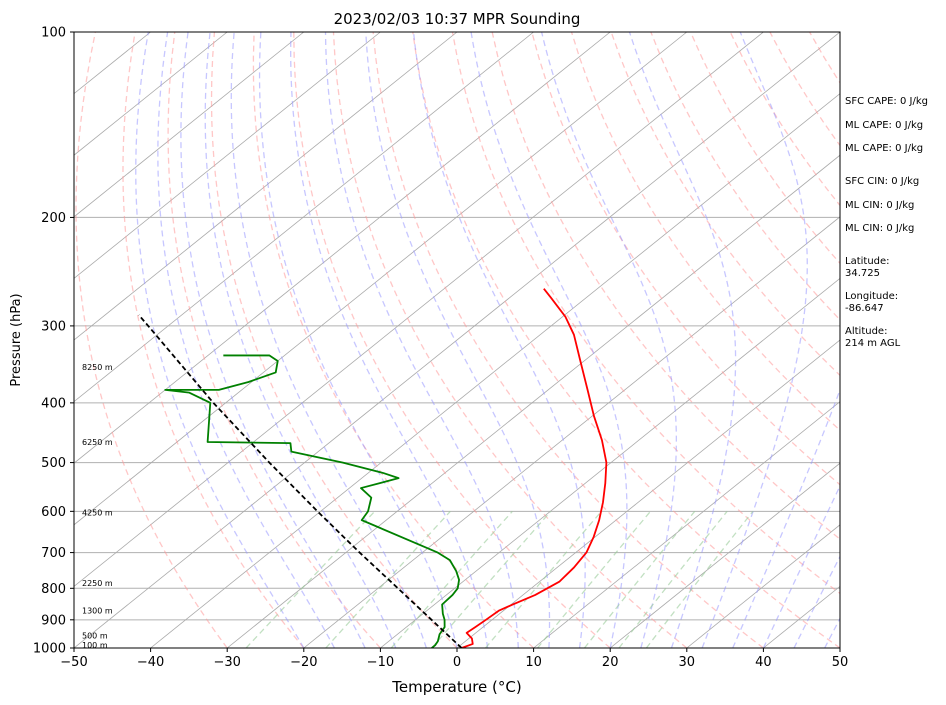  What do you see at coordinates (53, 463) in the screenshot?
I see `y-tick-label: 500` at bounding box center [53, 463].